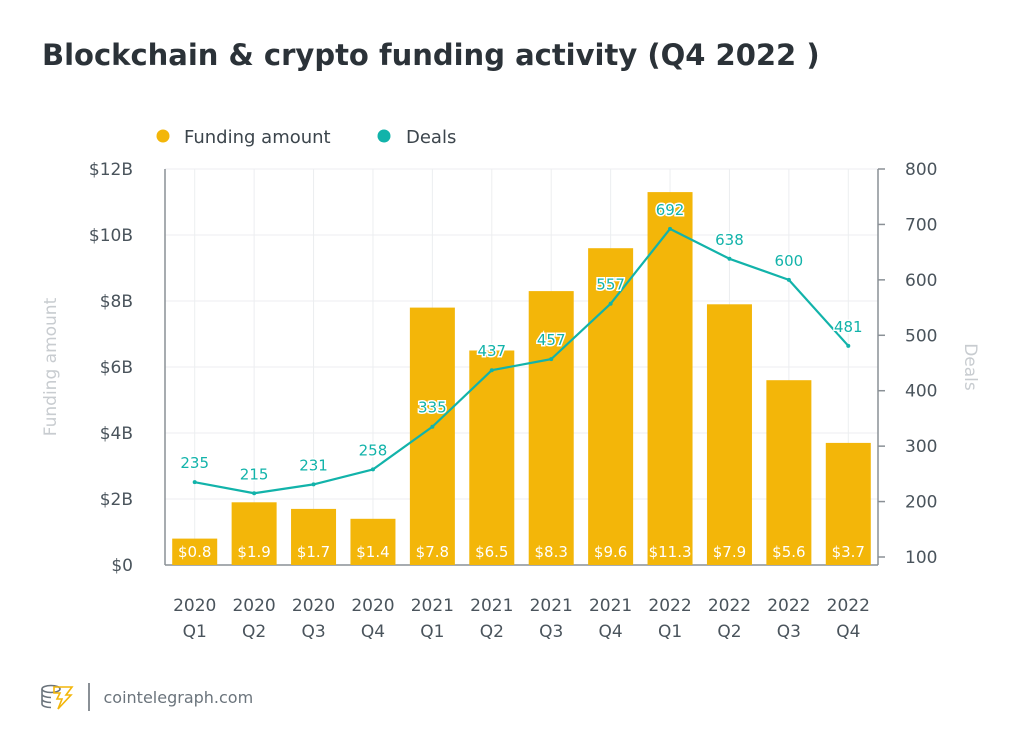 The height and width of the screenshot is (752, 1024). What do you see at coordinates (491, 351) in the screenshot?
I see `deals-data-label: 437` at bounding box center [491, 351].